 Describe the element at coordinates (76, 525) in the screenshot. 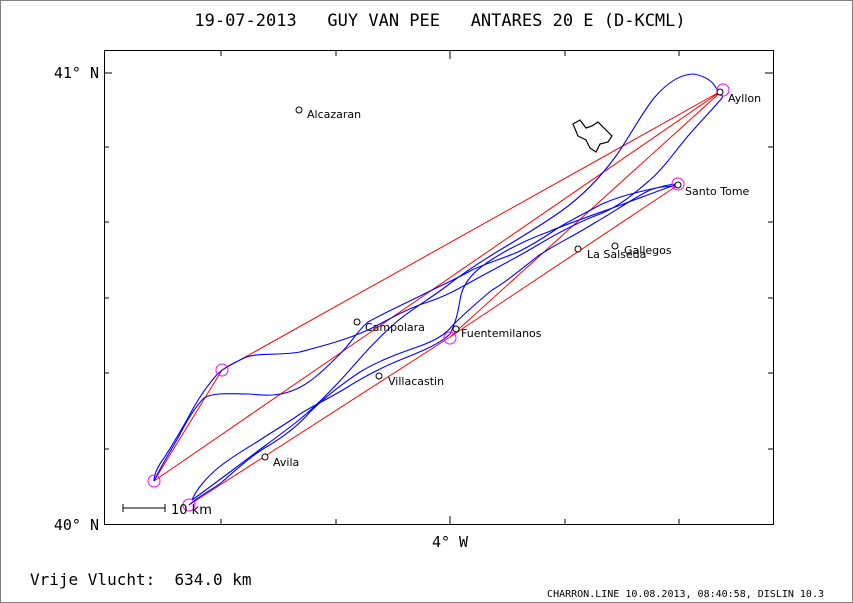

I see `lat-label-bottom: 40° N` at that location.